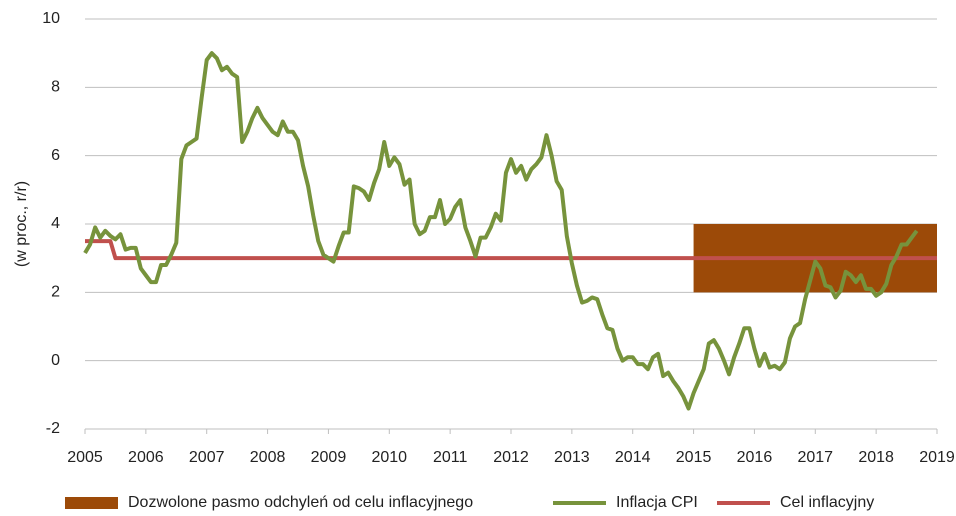 The width and height of the screenshot is (956, 516). Describe the element at coordinates (633, 457) in the screenshot. I see `x-tick-label: 2014` at that location.